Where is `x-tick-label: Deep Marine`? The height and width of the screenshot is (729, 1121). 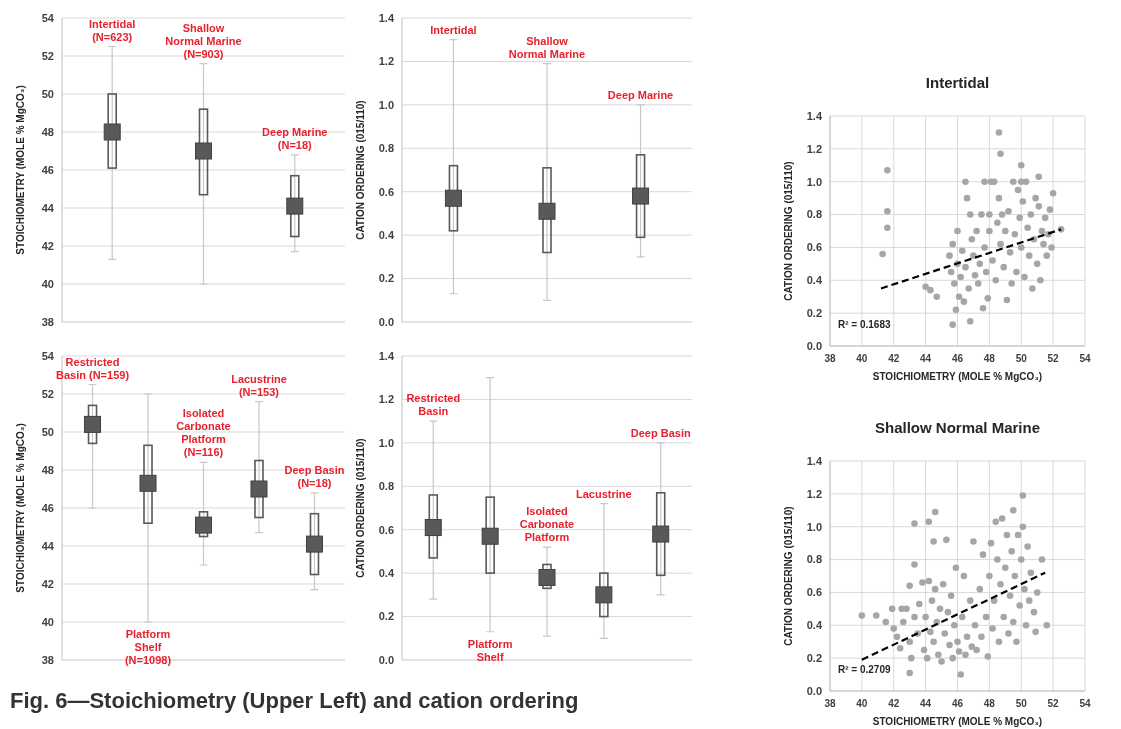
x-tick-label: Deep Marine is located at coordinates (640, 94).